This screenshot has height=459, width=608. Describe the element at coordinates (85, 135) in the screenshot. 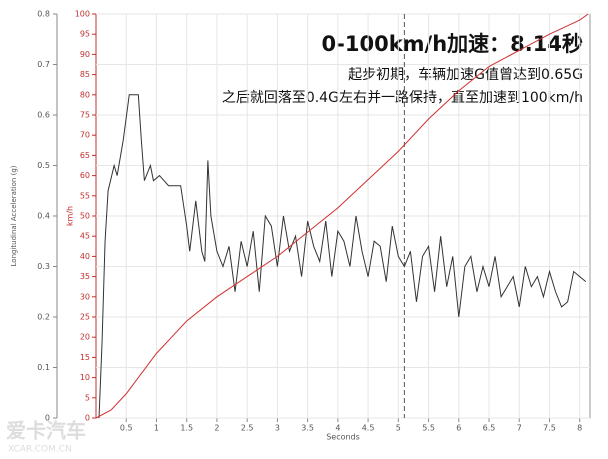

I see `y2-tick-label: 70` at that location.